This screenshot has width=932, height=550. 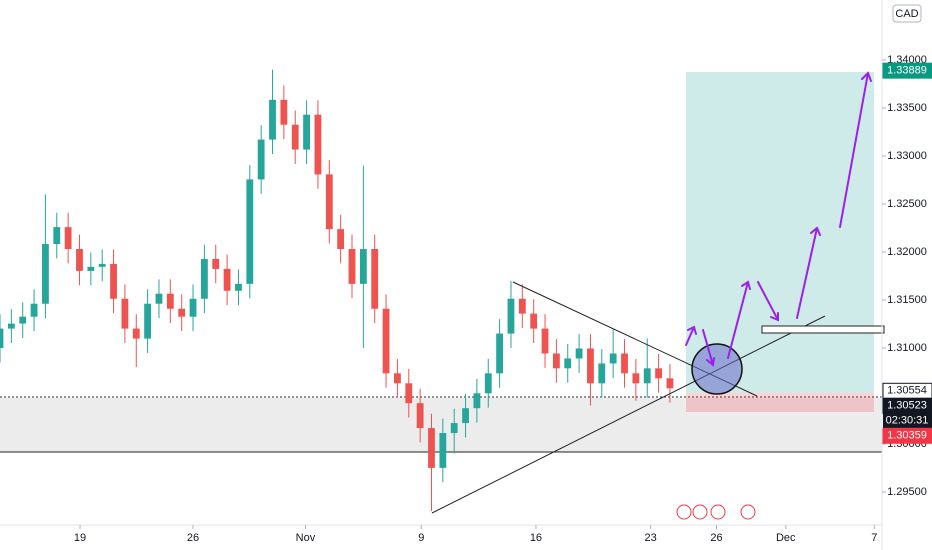 I want to click on countdown-box, so click(x=907, y=421).